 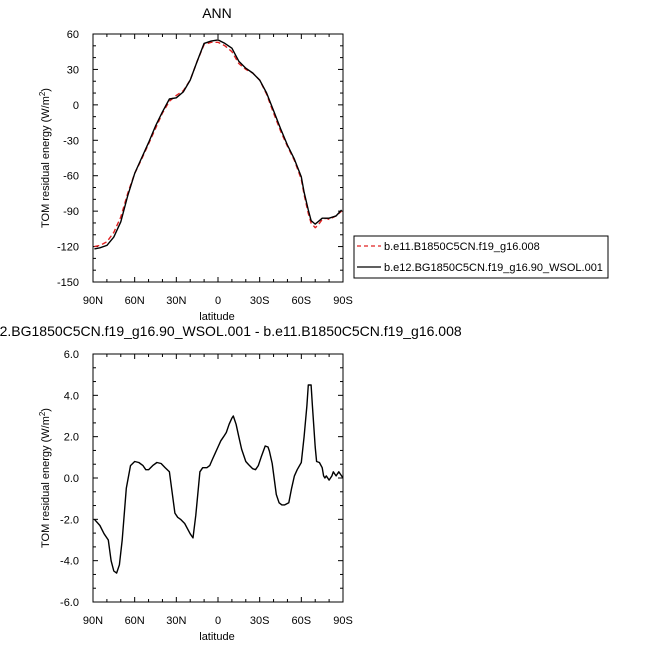 I want to click on top-y-axis-label: TOM residual energy (W/m2), so click(x=45, y=158).